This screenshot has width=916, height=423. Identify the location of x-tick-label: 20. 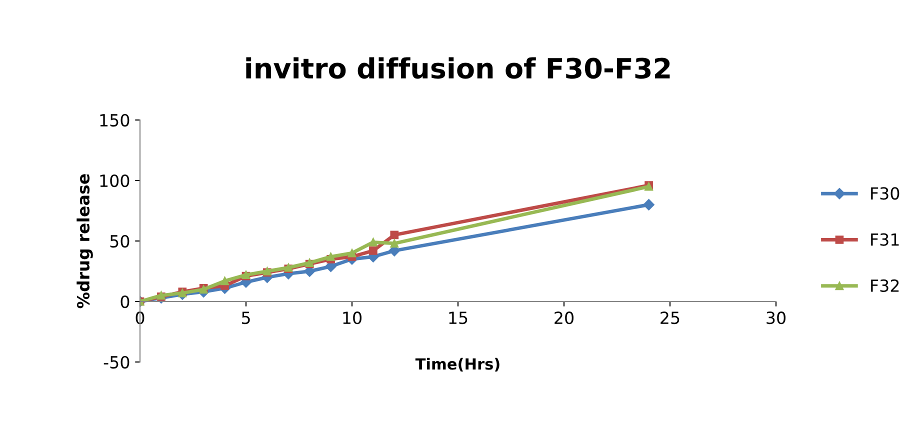
(564, 318).